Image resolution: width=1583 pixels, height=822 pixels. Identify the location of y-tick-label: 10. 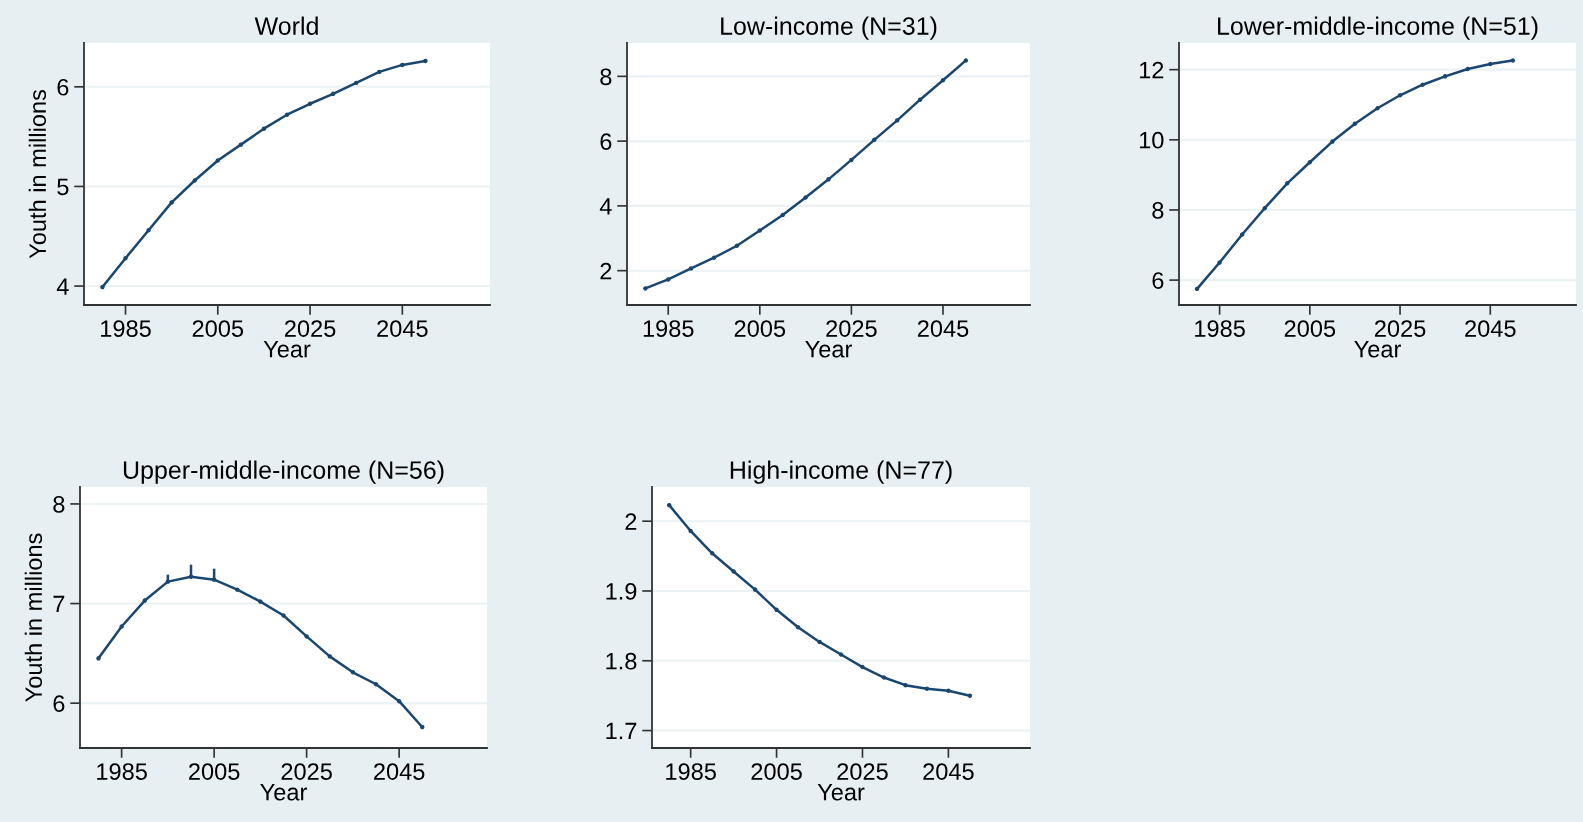
(1151, 140).